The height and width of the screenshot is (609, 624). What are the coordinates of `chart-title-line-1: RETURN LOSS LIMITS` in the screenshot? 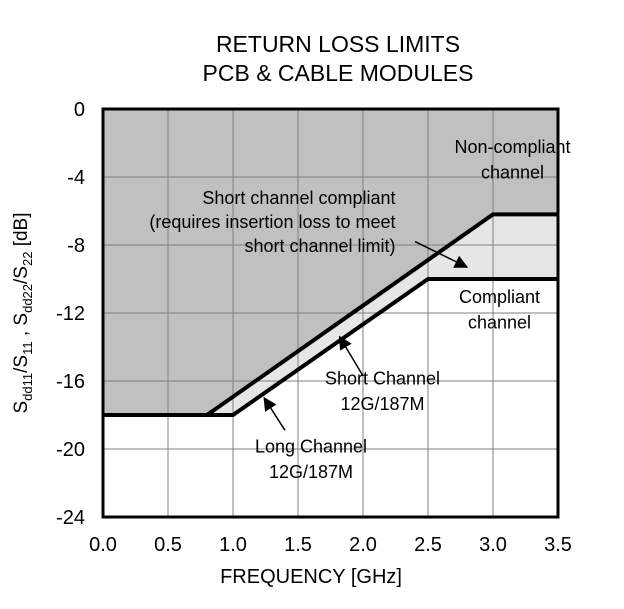 It's located at (338, 44).